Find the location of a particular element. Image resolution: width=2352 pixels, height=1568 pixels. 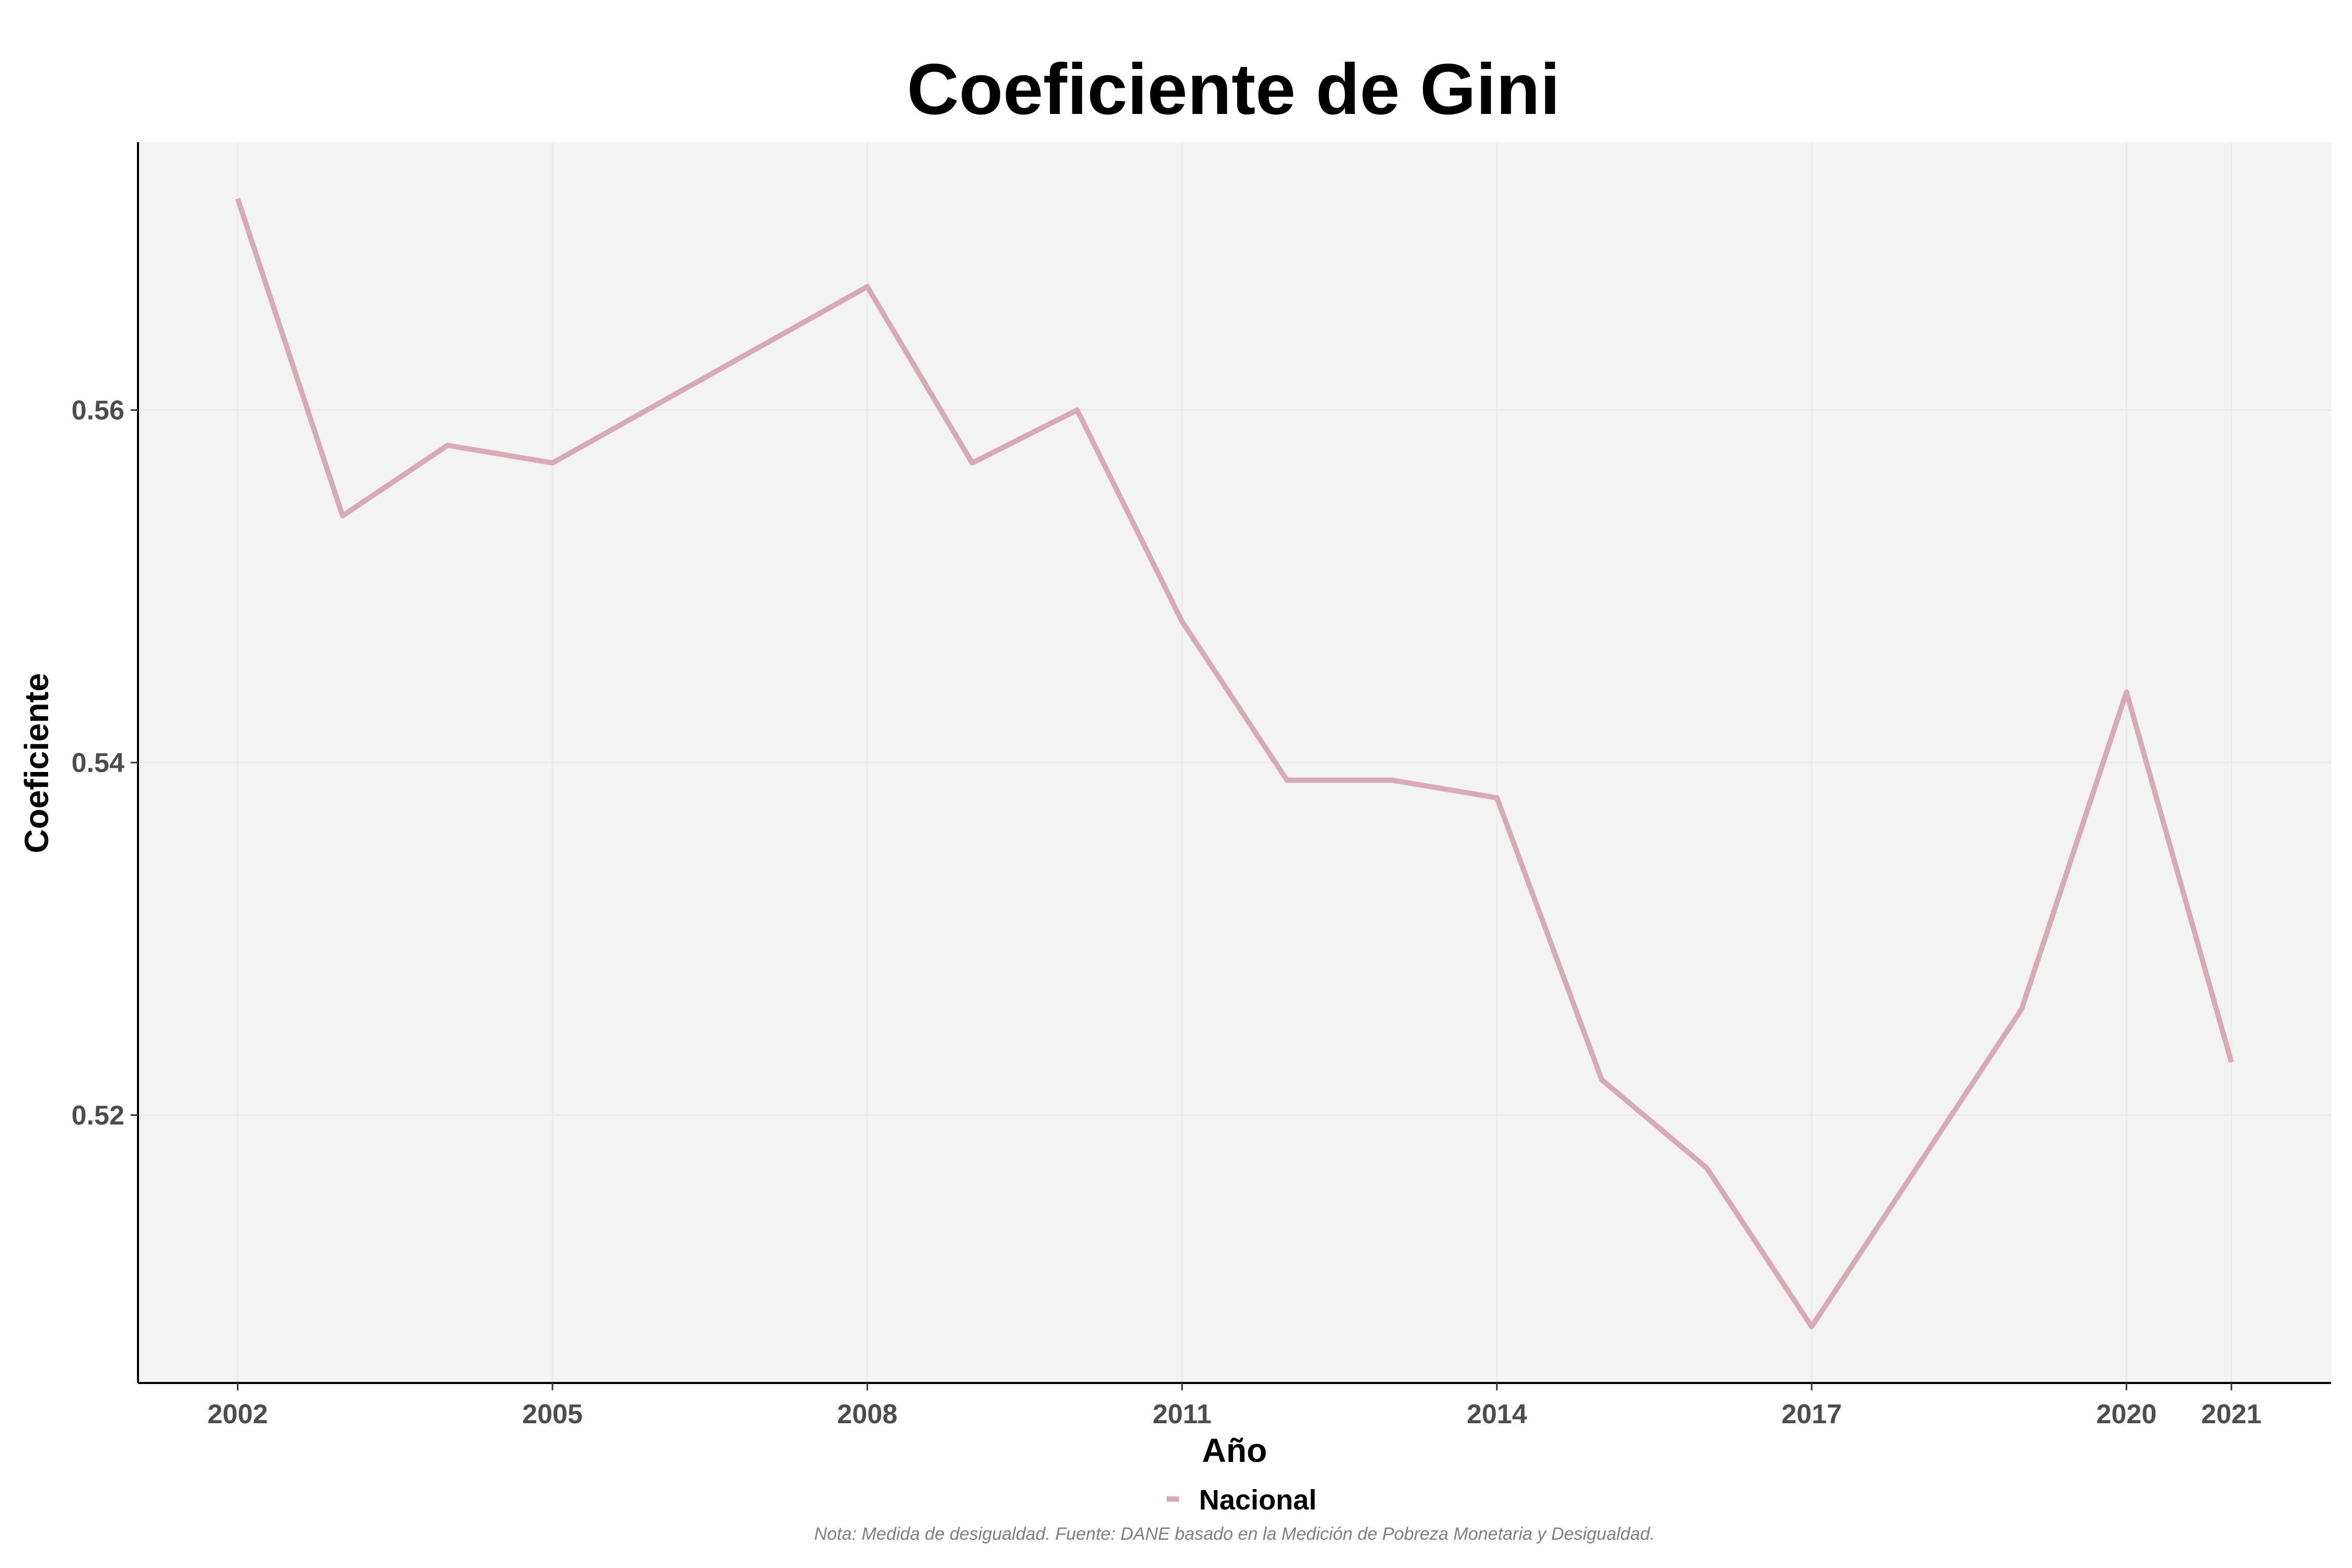

x-tick-label: 2021 is located at coordinates (2231, 1414).